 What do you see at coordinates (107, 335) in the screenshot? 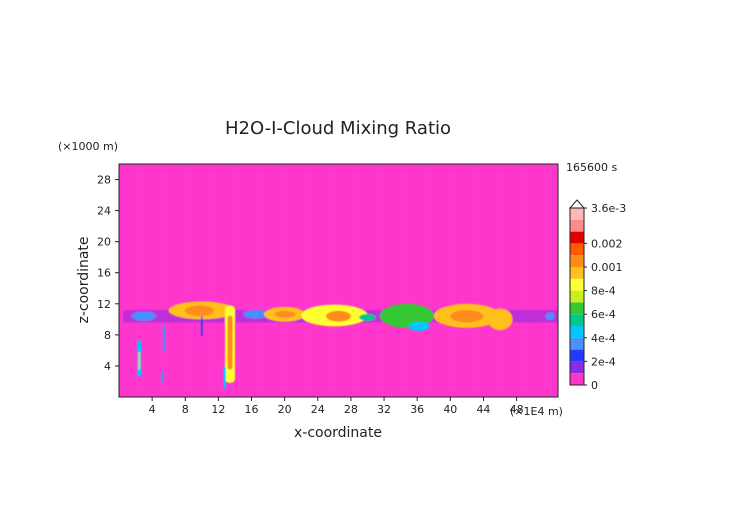
I see `y-tick-label: 8` at bounding box center [107, 335].